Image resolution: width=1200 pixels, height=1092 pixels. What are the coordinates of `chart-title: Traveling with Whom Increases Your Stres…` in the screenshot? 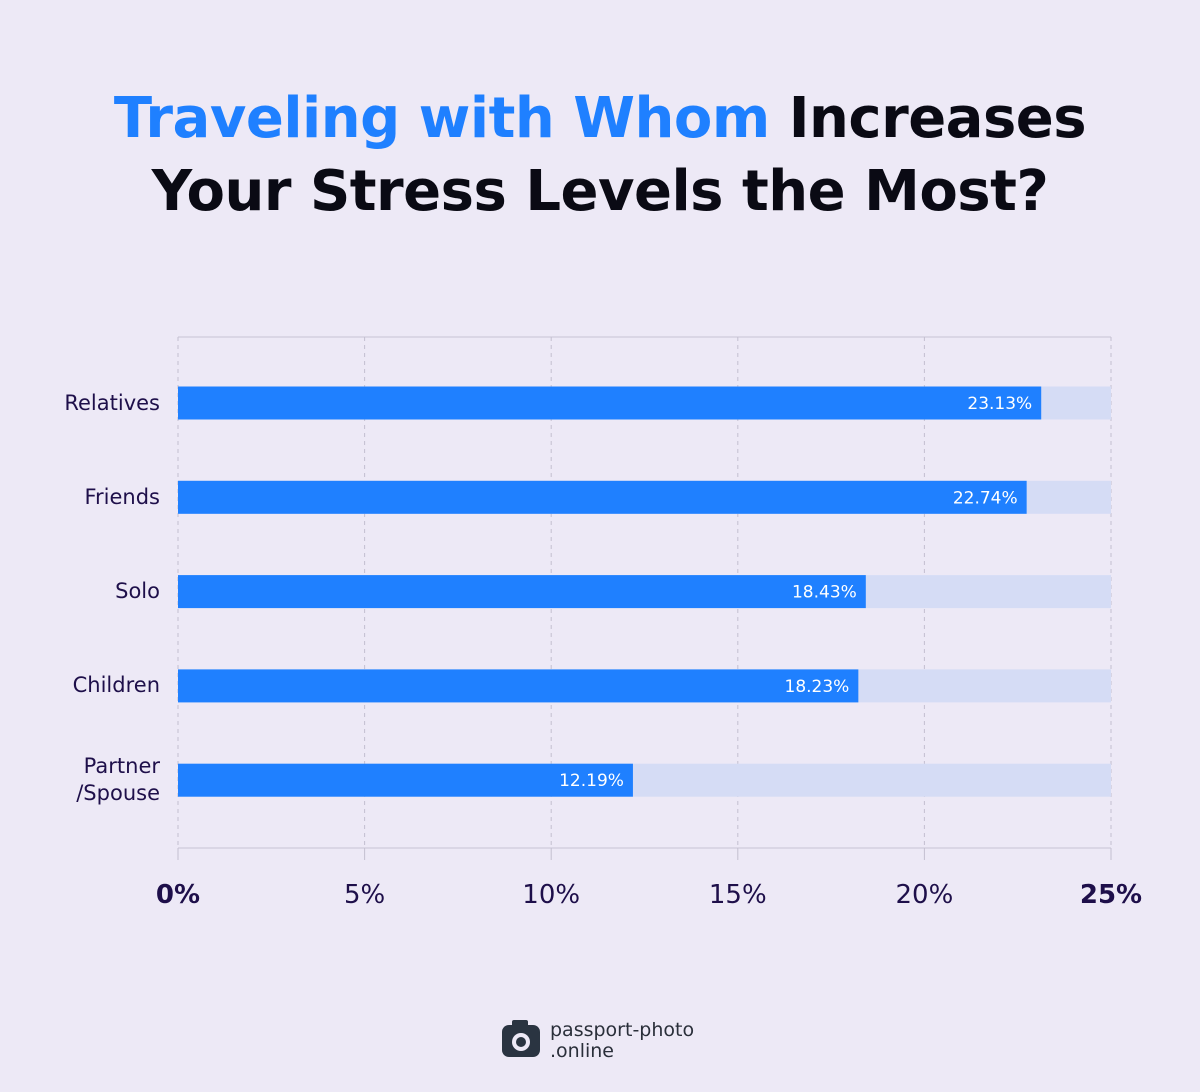 It's located at (600, 155).